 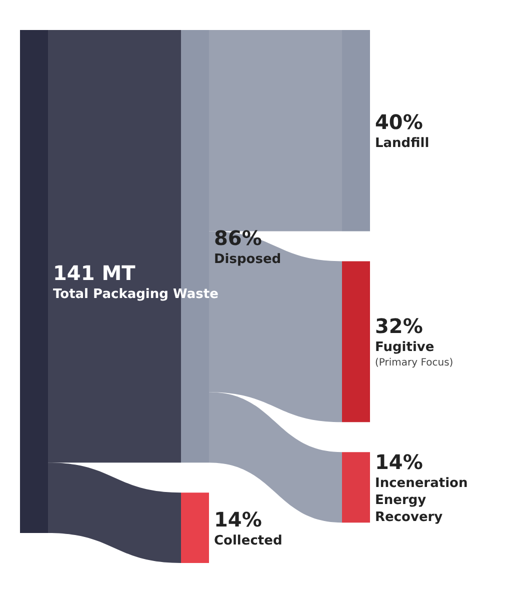 I want to click on category-label: Disposed, so click(x=248, y=259).